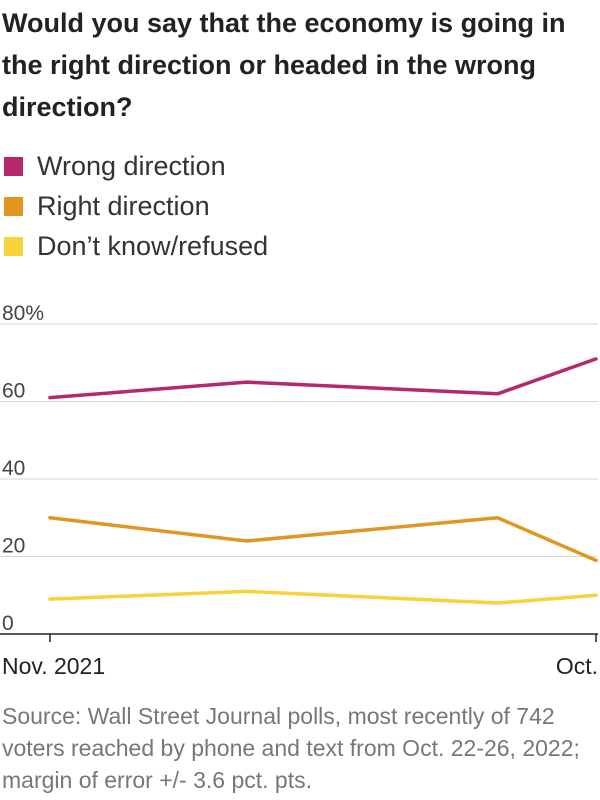 This screenshot has width=600, height=800. What do you see at coordinates (13, 166) in the screenshot?
I see `legend-swatch-wrong-direction` at bounding box center [13, 166].